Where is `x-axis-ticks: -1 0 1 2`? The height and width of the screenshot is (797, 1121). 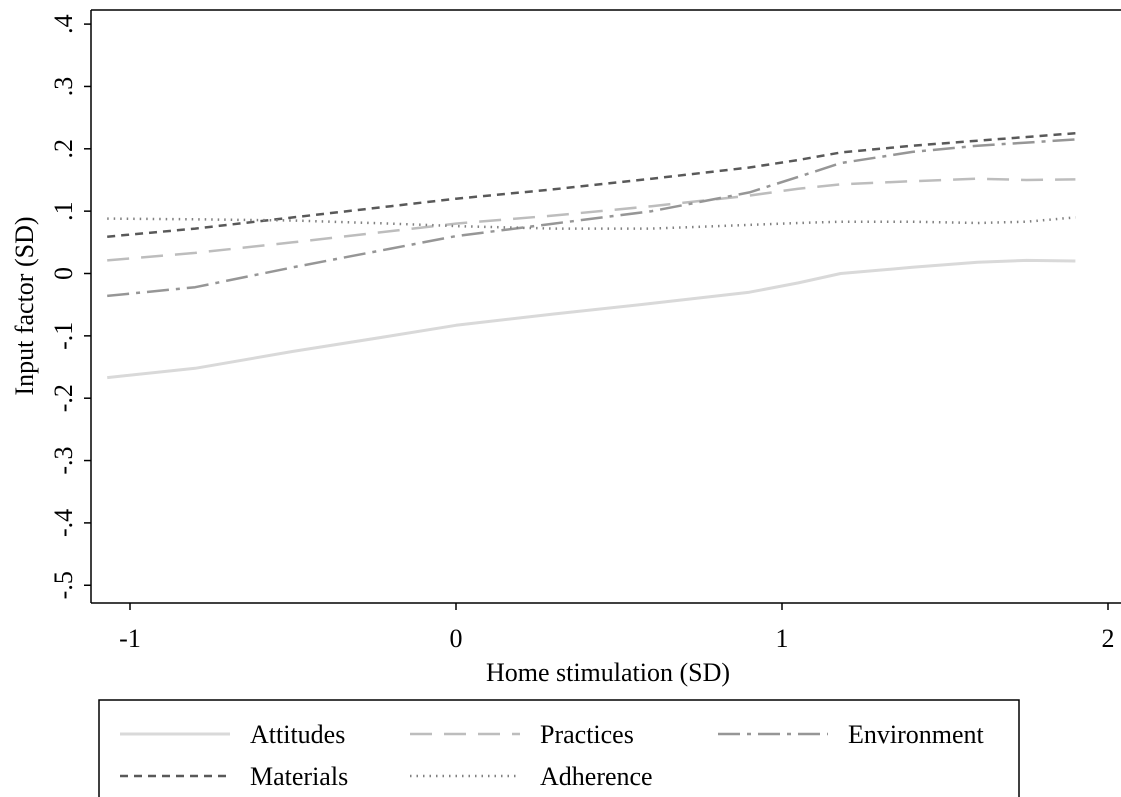
x-axis-ticks: -1 0 1 2 is located at coordinates (617, 628).